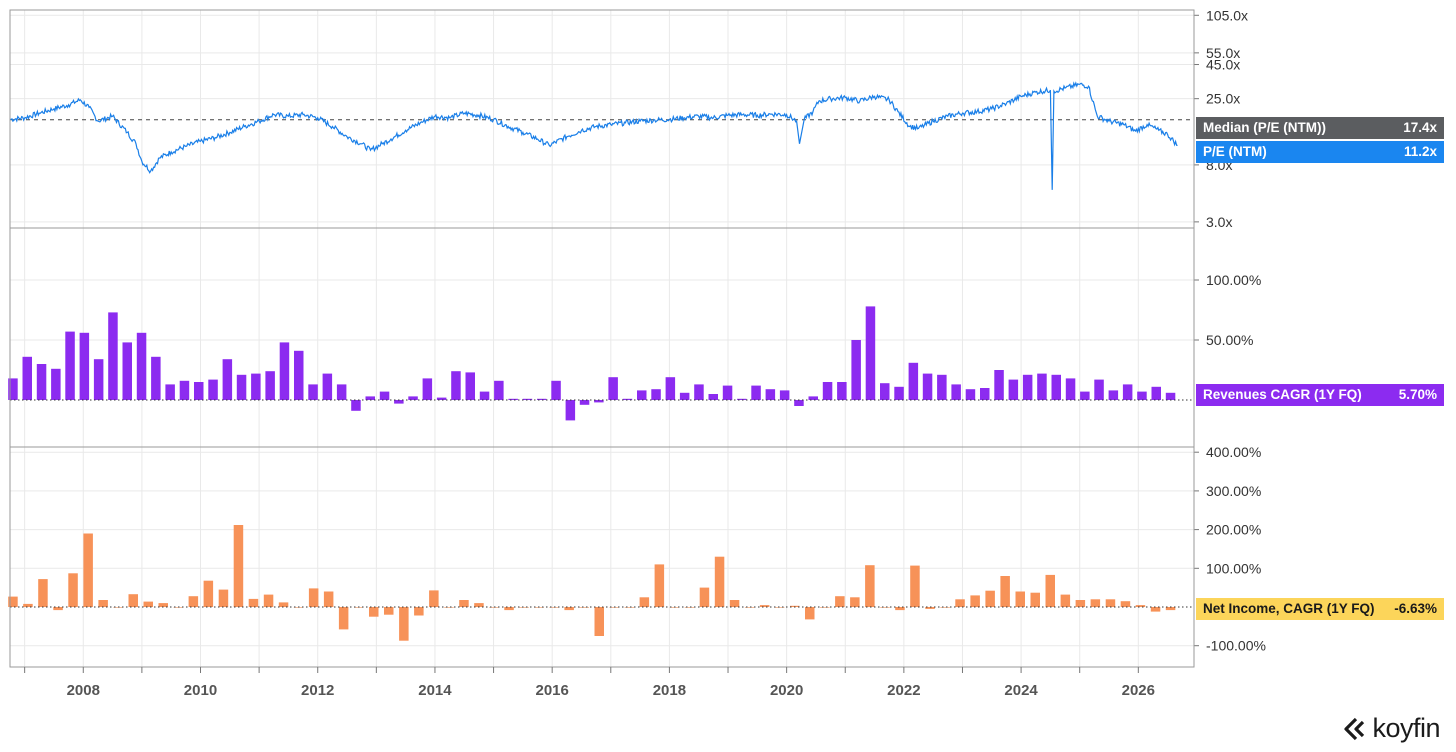  What do you see at coordinates (669, 690) in the screenshot?
I see `x-tick-label: 2018` at bounding box center [669, 690].